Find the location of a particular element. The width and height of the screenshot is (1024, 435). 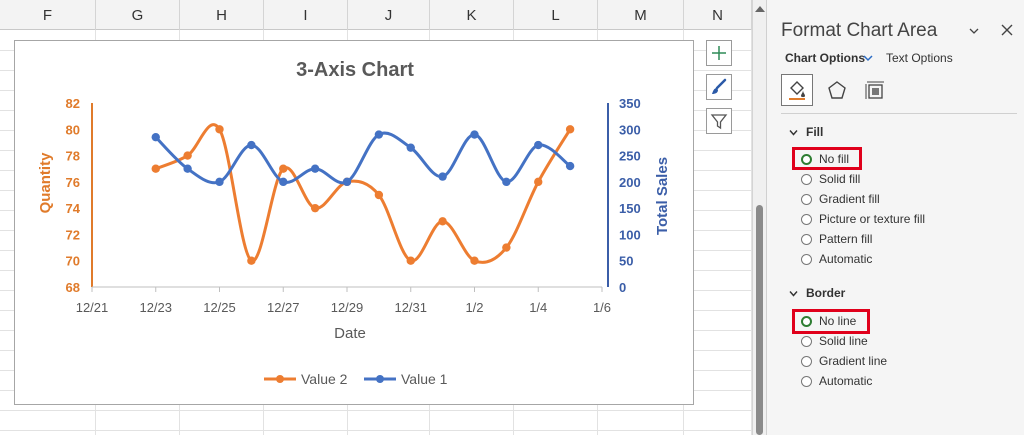

fill-section-header: Fill is located at coordinates (806, 132).